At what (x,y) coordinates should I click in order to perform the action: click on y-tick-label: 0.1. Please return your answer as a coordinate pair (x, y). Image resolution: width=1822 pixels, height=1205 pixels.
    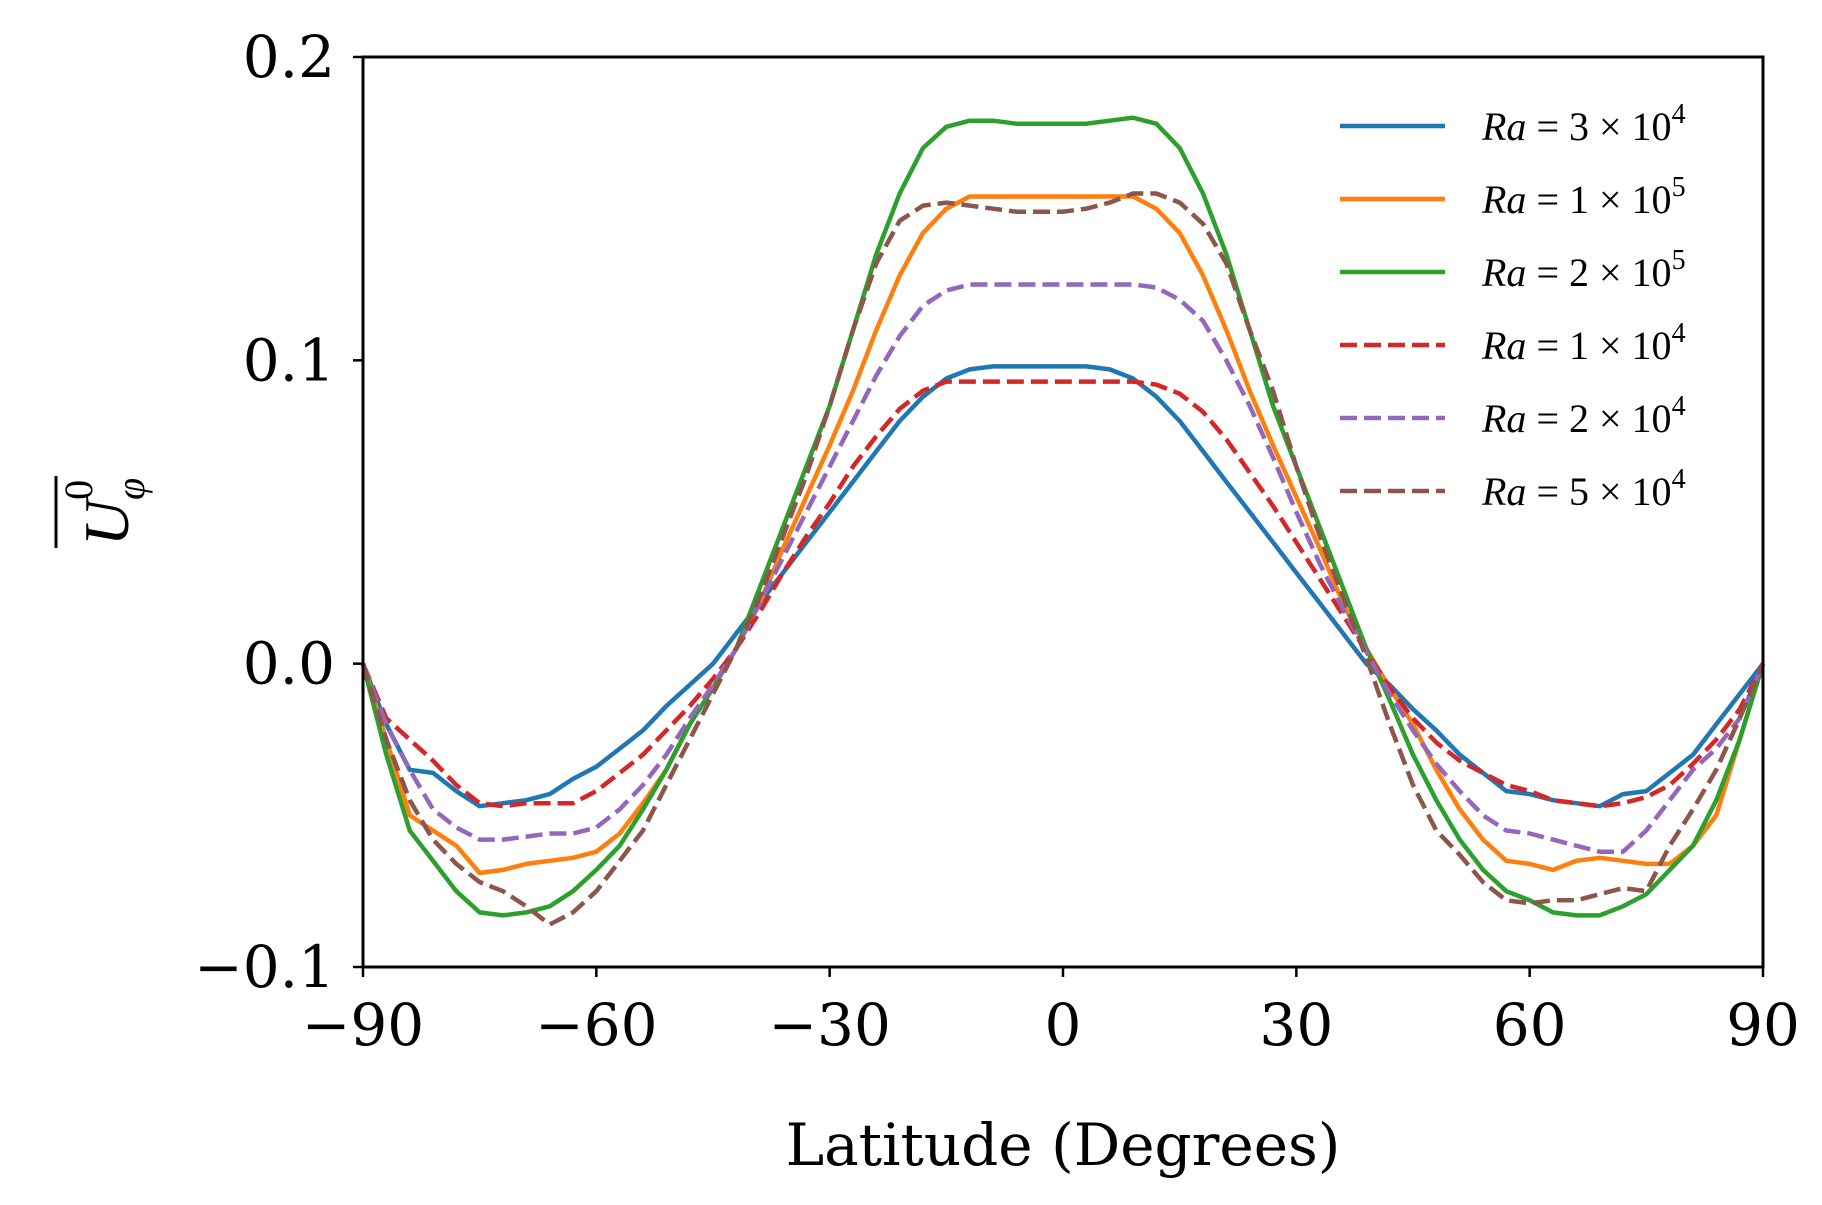
    Looking at the image, I should click on (289, 360).